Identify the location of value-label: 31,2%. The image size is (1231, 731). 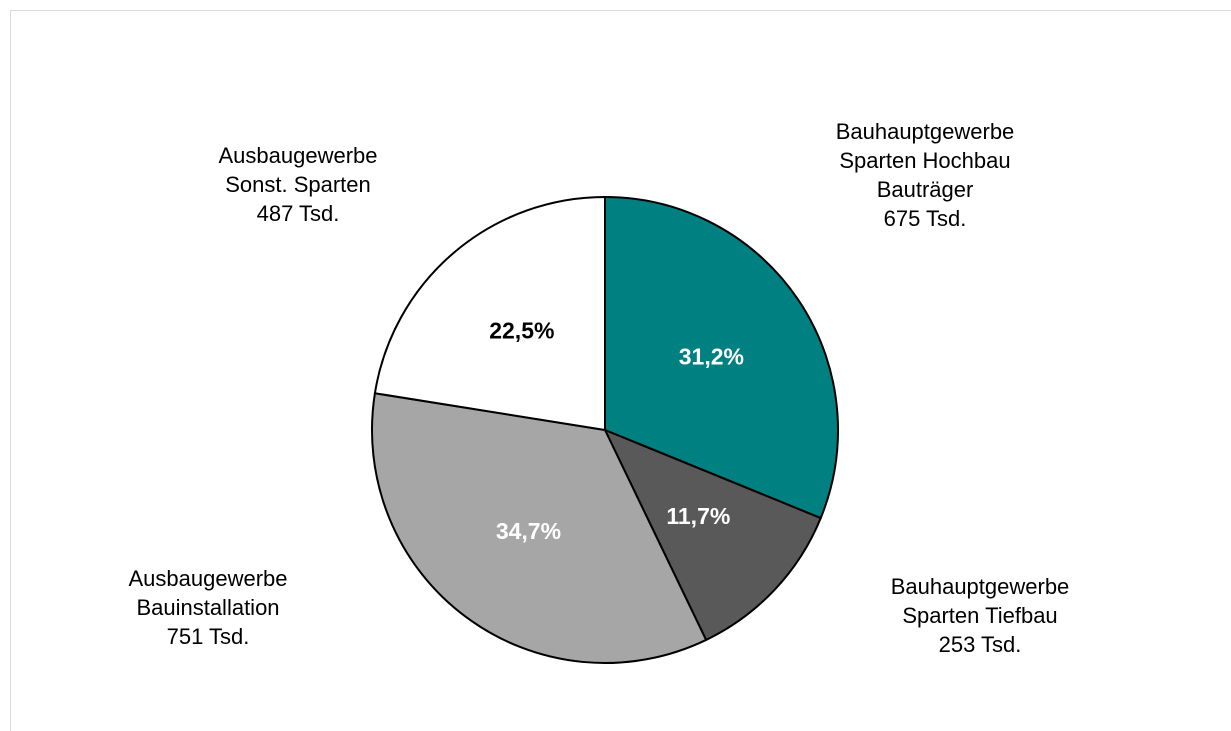
(711, 357).